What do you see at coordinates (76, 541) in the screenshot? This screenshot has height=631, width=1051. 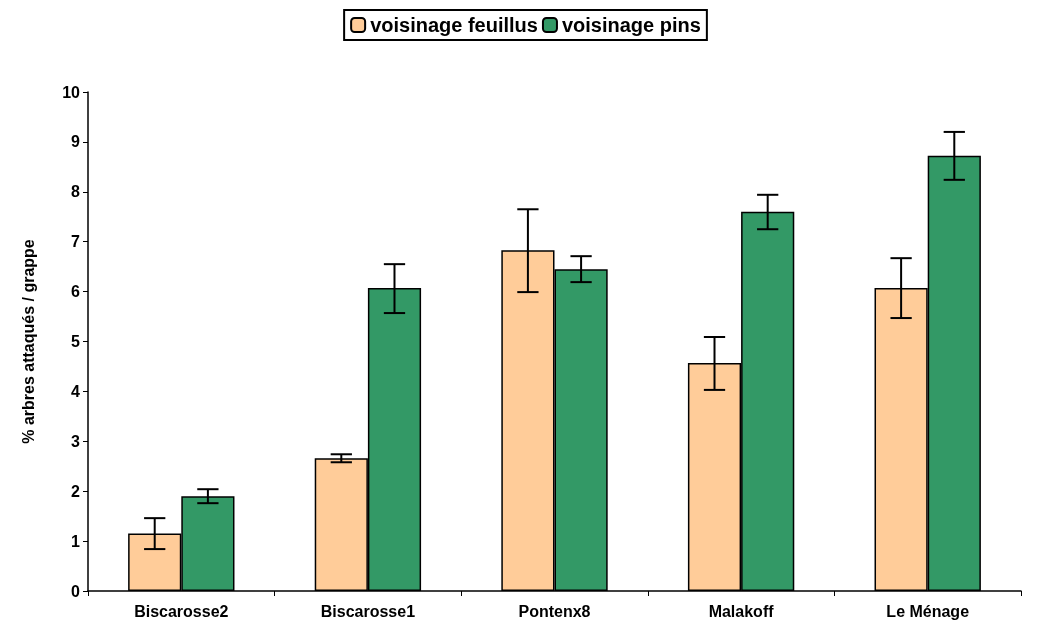 I see `y-tick-label: 1` at bounding box center [76, 541].